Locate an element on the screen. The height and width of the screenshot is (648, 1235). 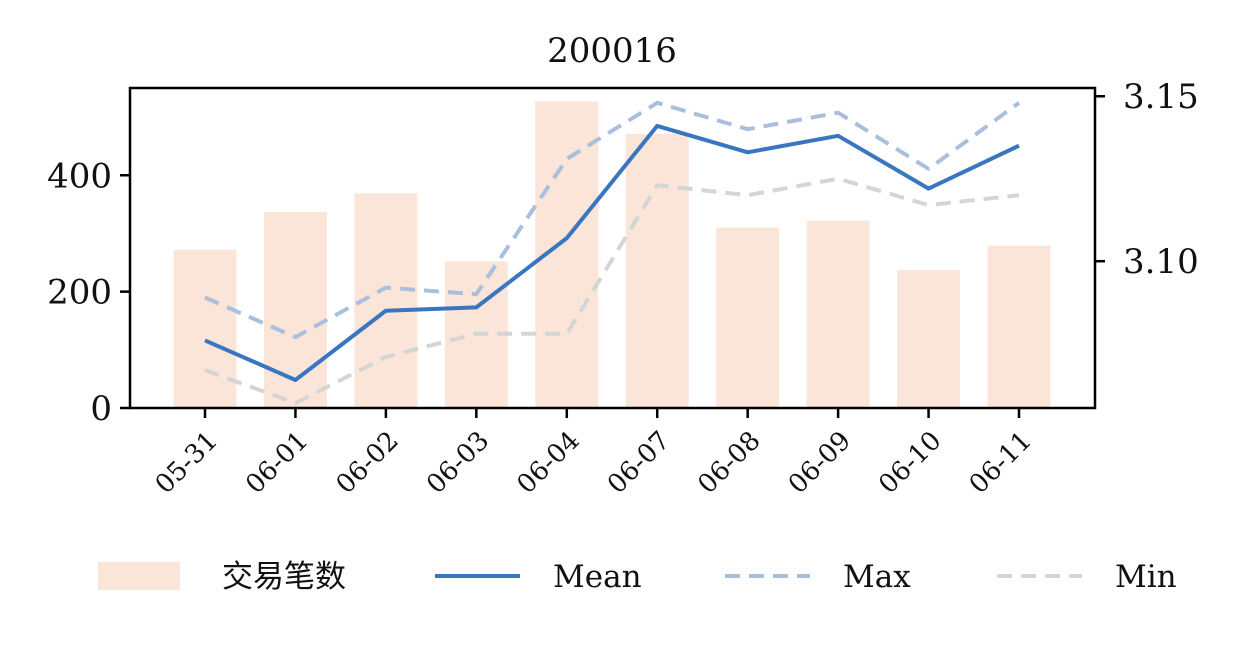
x-tick-label-06-02: 06-02 is located at coordinates (368, 463).